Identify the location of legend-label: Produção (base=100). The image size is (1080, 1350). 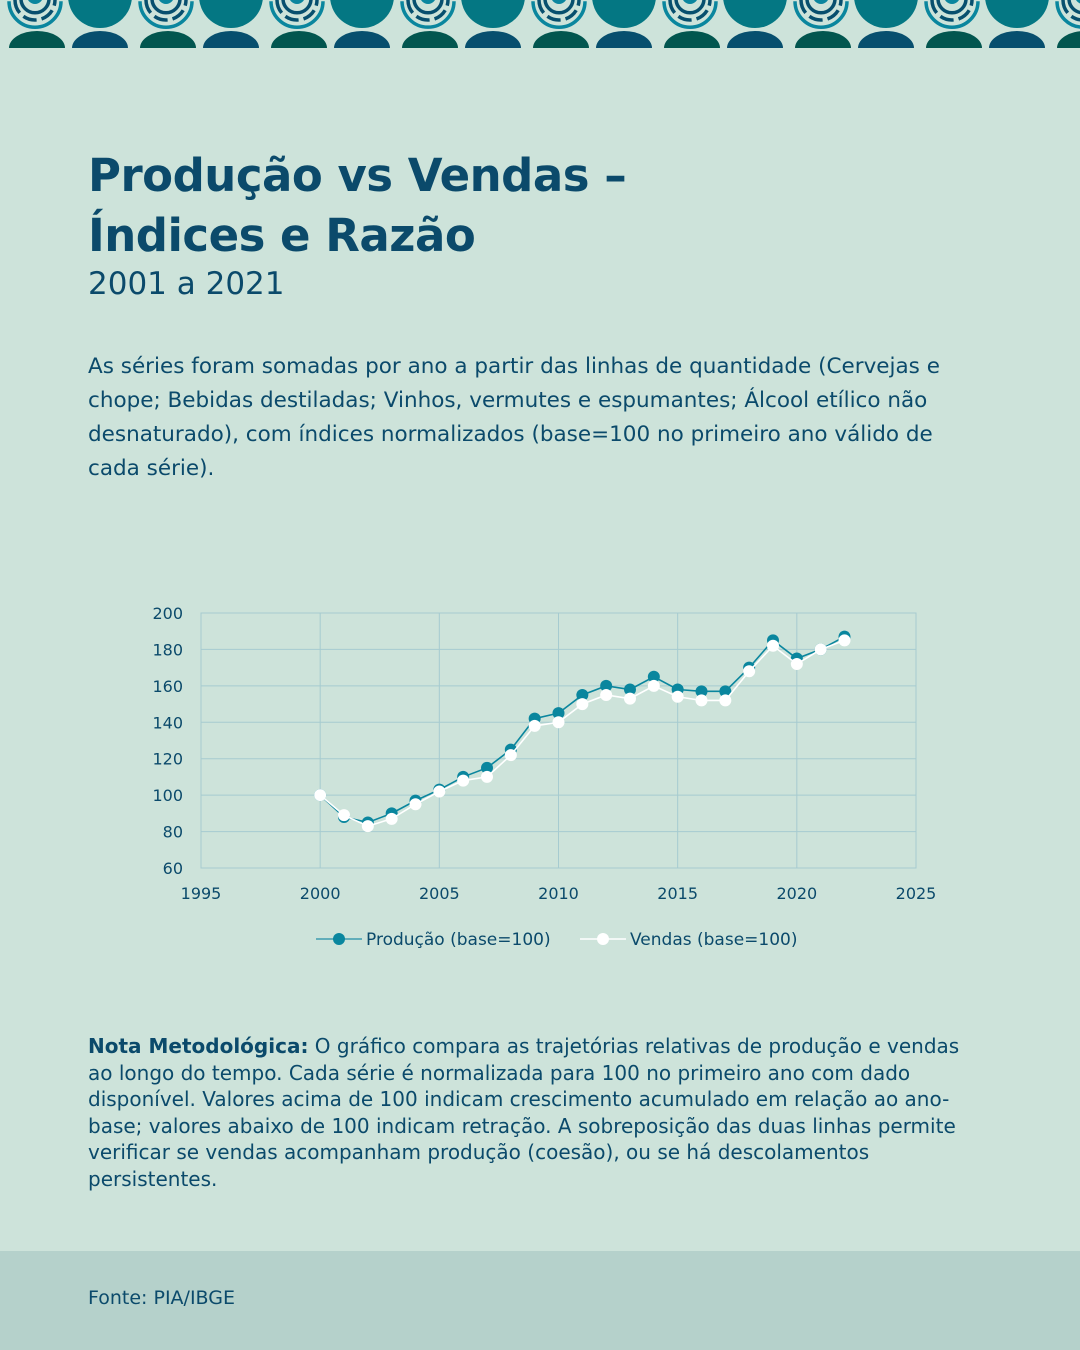
(458, 940).